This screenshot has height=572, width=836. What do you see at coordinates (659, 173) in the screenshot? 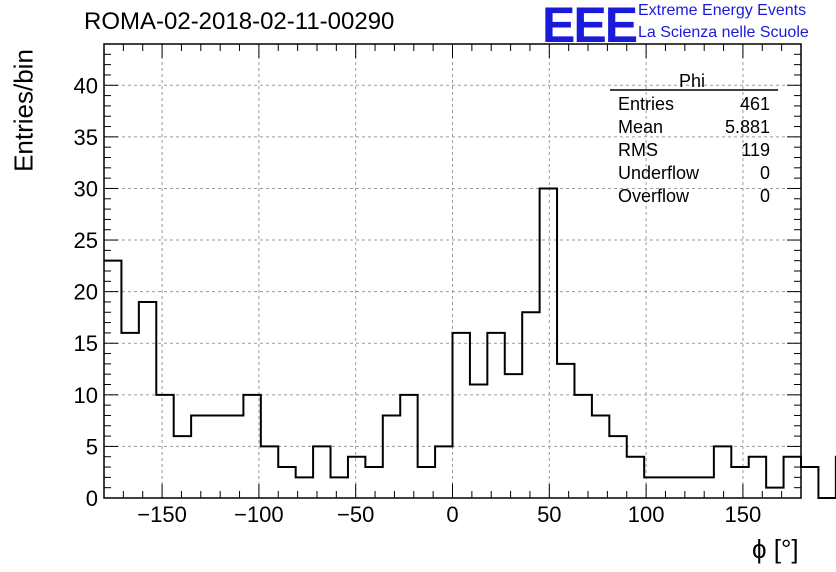
I see `stats-label-underflow: Underflow` at bounding box center [659, 173].